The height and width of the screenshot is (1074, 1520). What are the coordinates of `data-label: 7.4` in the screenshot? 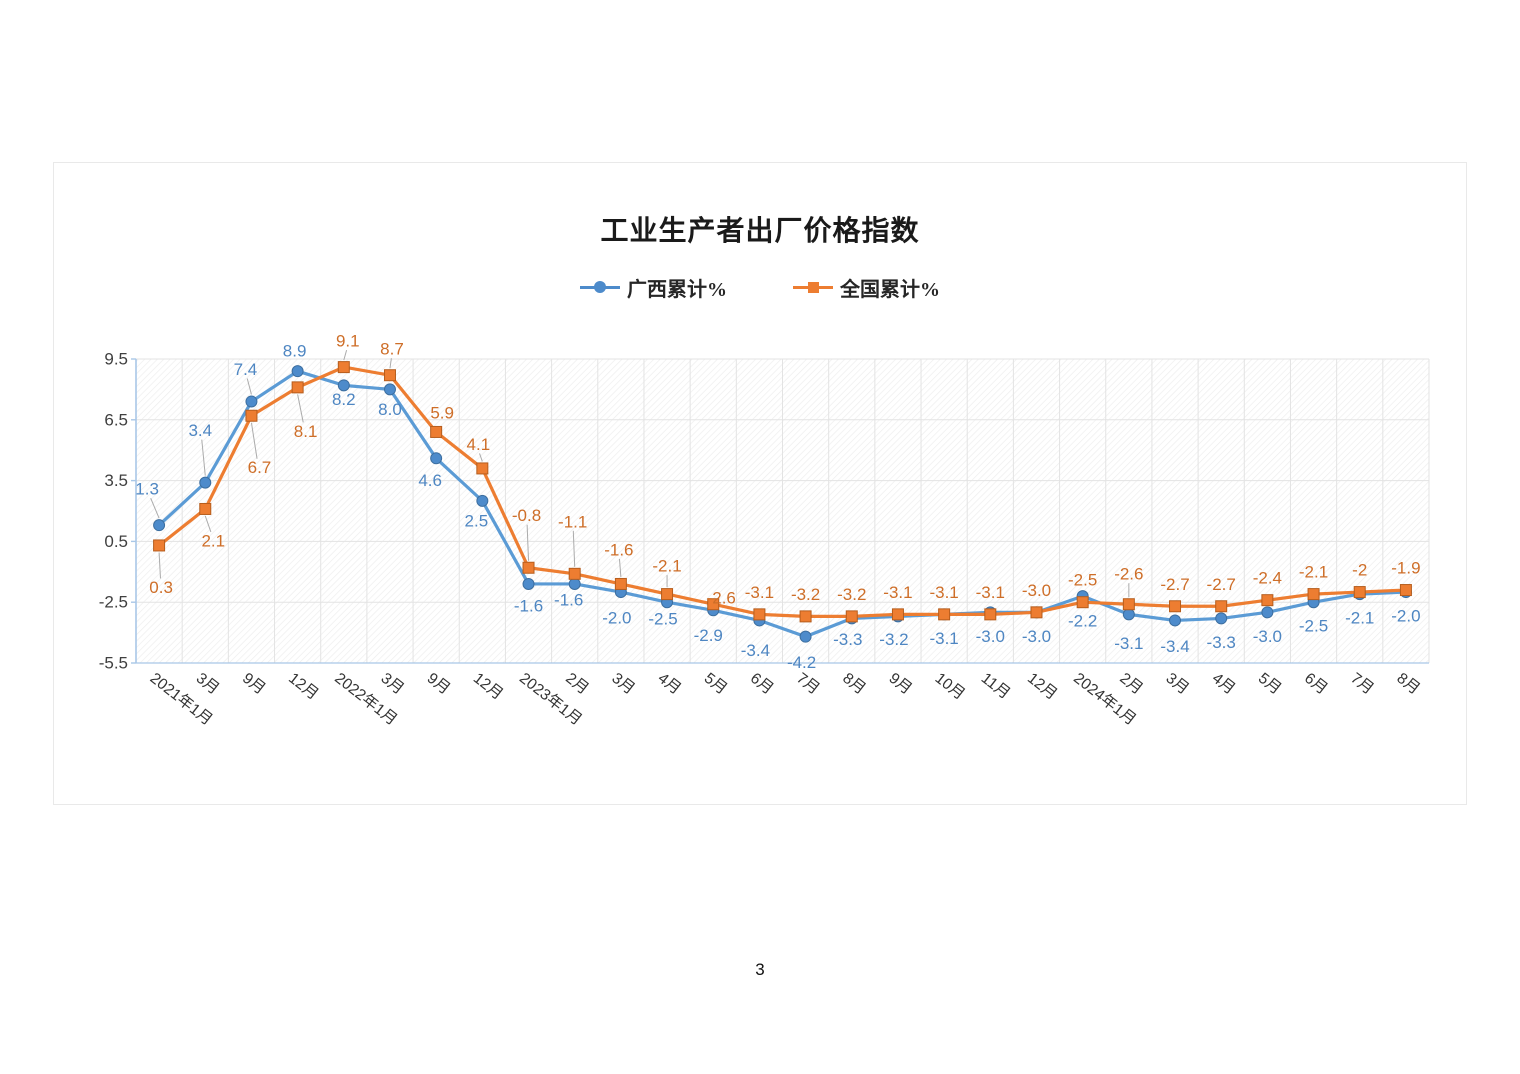 It's located at (246, 369).